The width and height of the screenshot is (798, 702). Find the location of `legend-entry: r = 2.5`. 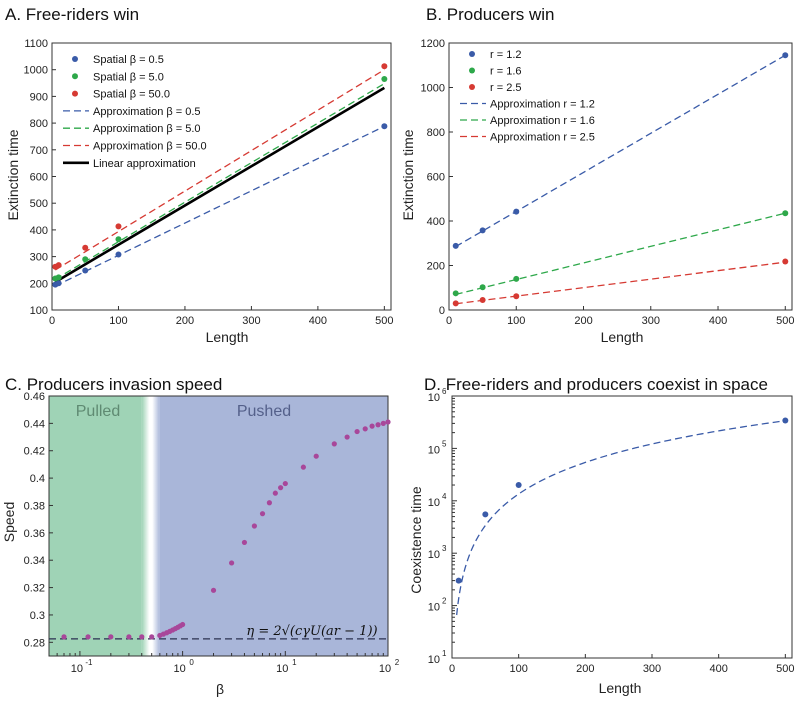

legend-entry: r = 2.5 is located at coordinates (506, 88).